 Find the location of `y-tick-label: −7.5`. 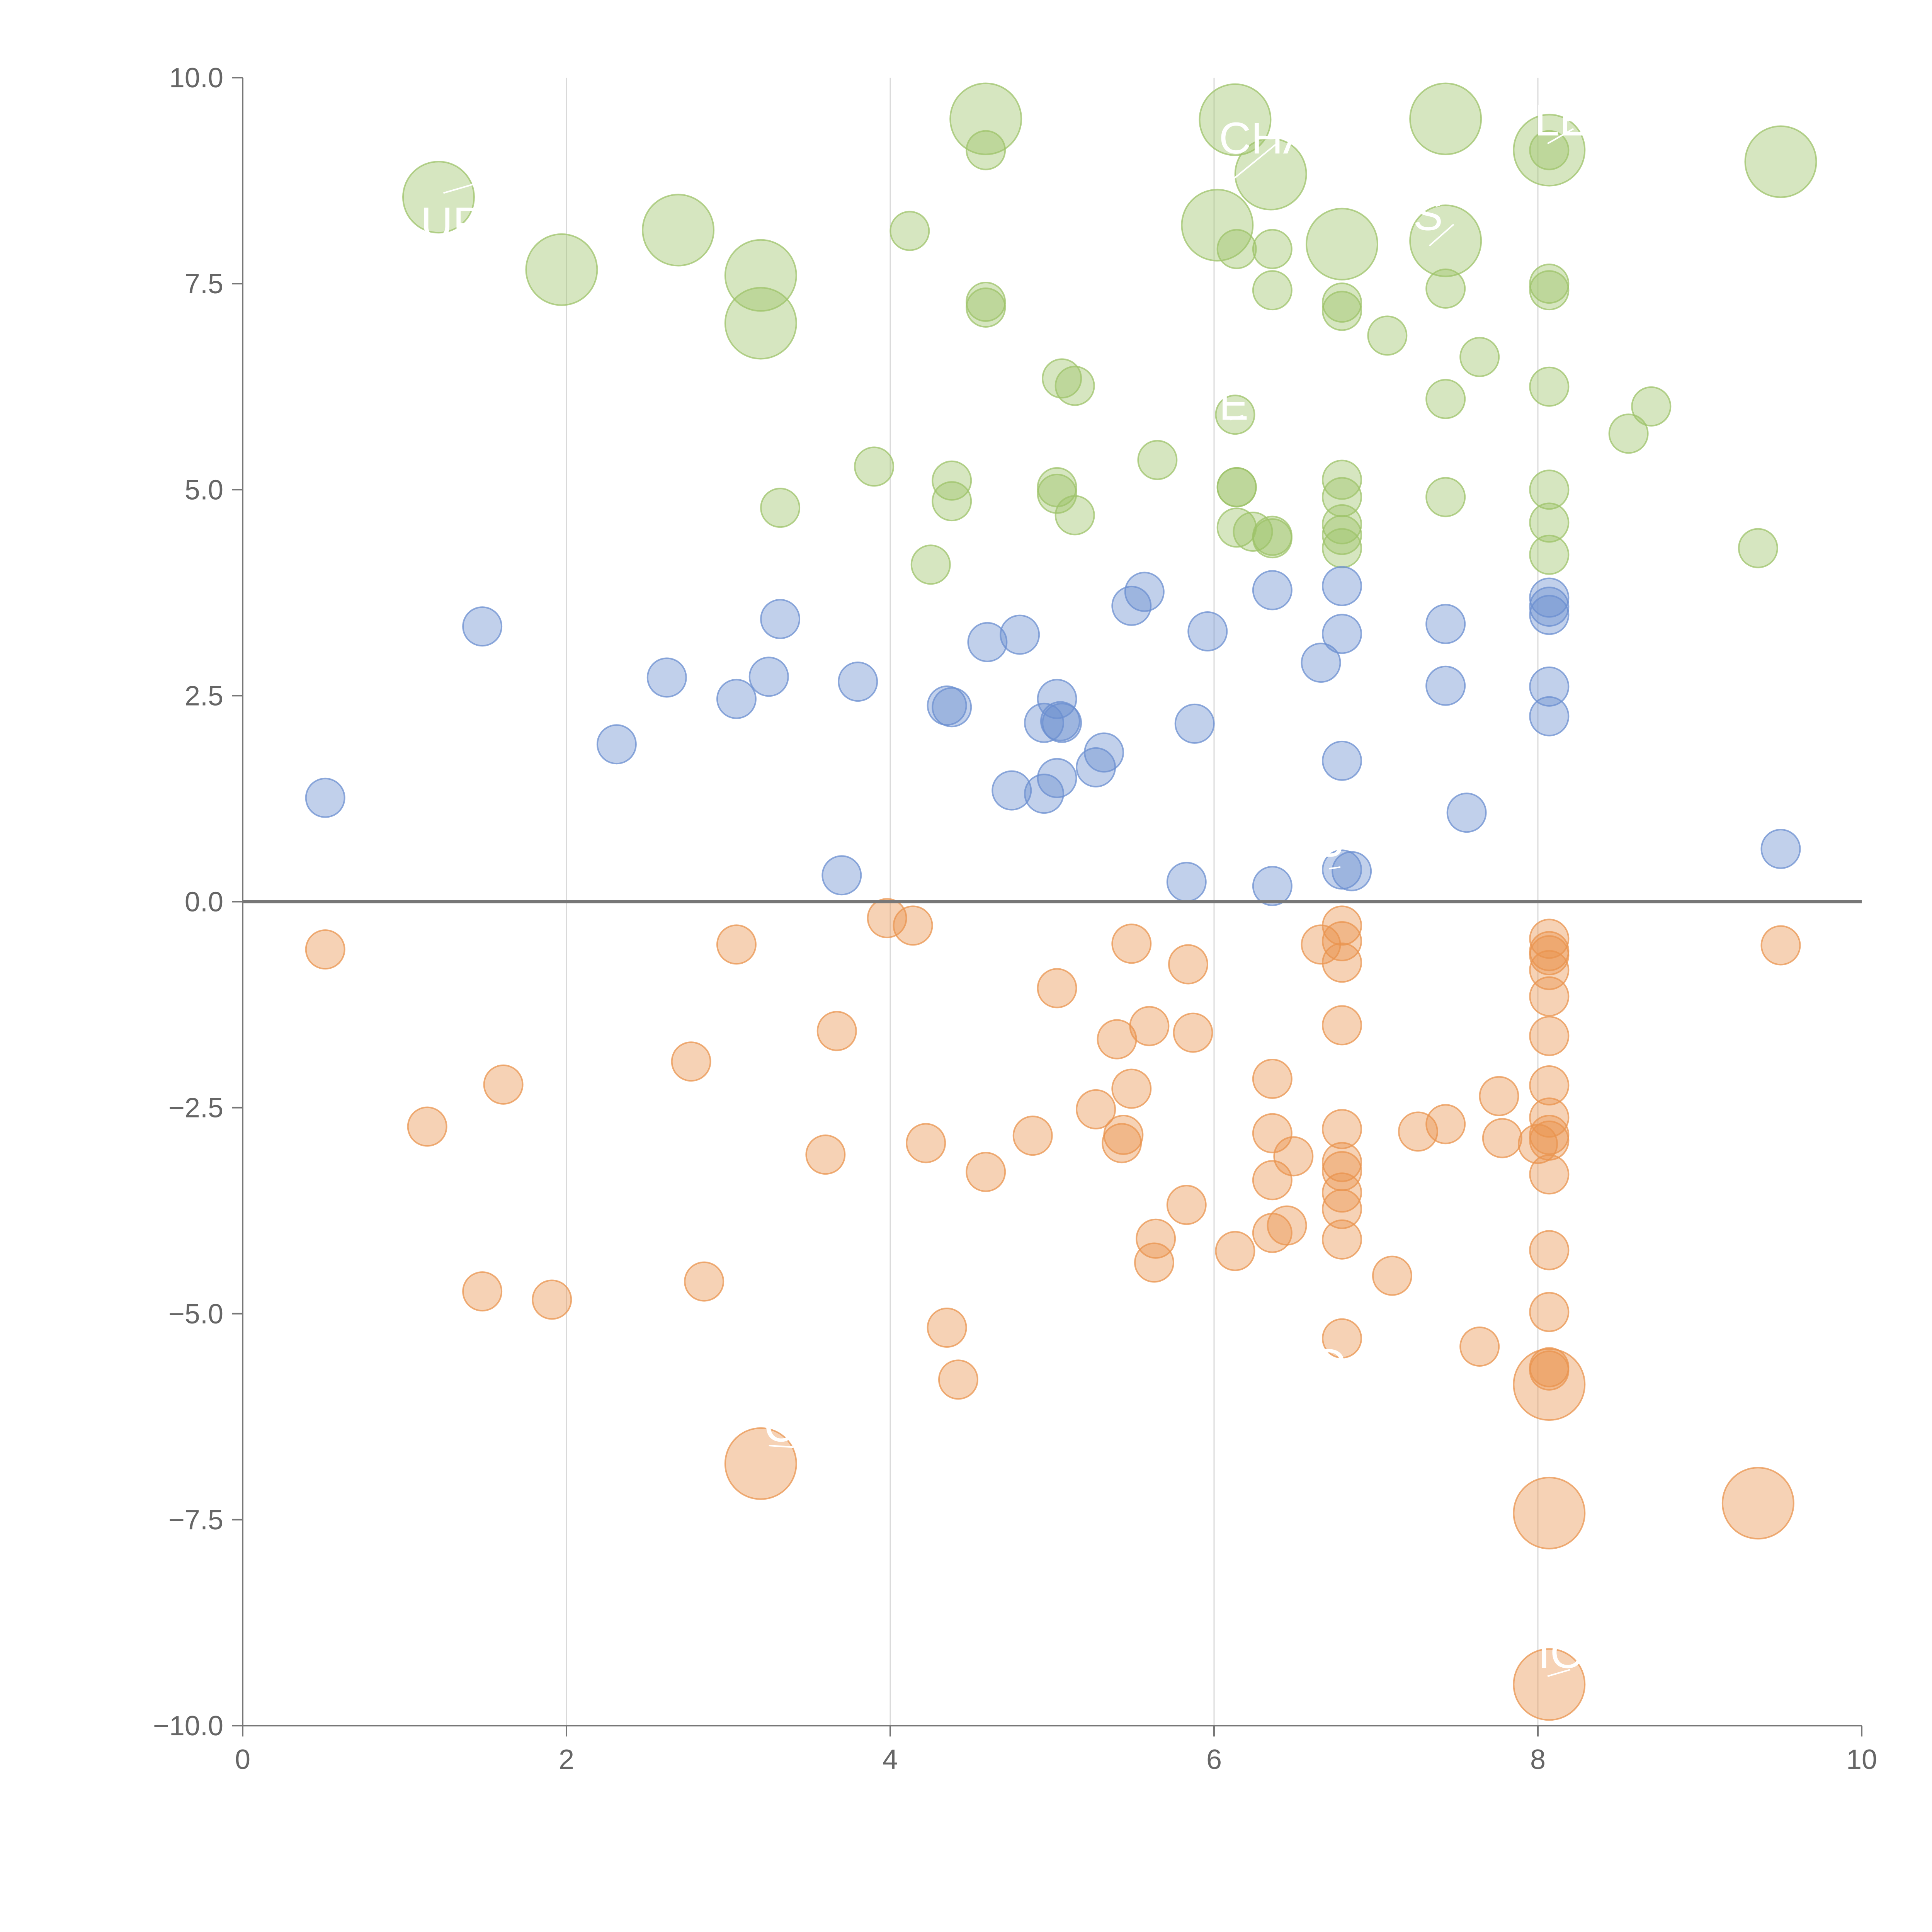

y-tick-label: −7.5 is located at coordinates (196, 1520).